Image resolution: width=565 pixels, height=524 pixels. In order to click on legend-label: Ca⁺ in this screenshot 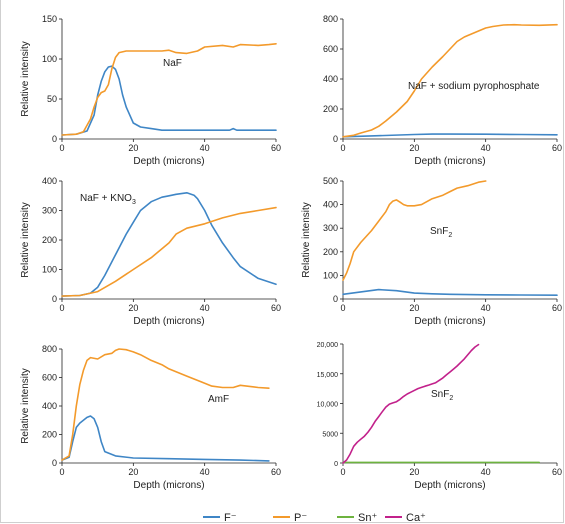, I will do `click(416, 518)`.